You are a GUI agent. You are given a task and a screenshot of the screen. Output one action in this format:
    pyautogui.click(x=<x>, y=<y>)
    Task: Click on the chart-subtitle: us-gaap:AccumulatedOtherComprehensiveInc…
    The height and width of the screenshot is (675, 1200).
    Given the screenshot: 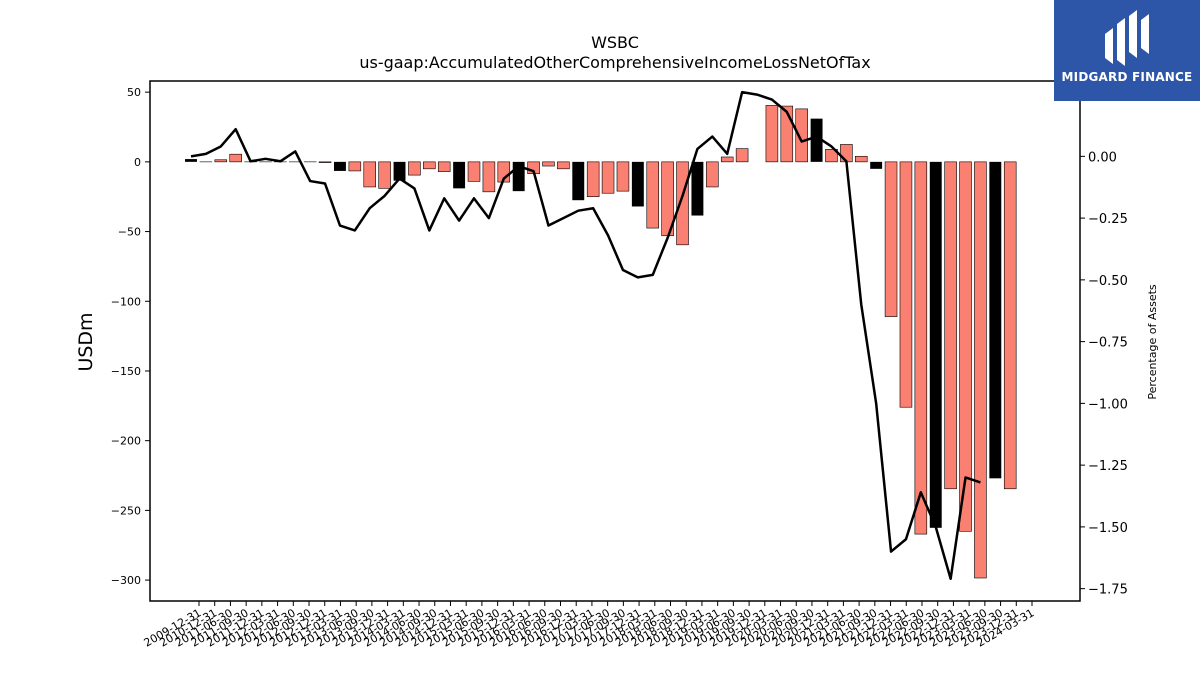 What is the action you would take?
    pyautogui.click(x=614, y=62)
    